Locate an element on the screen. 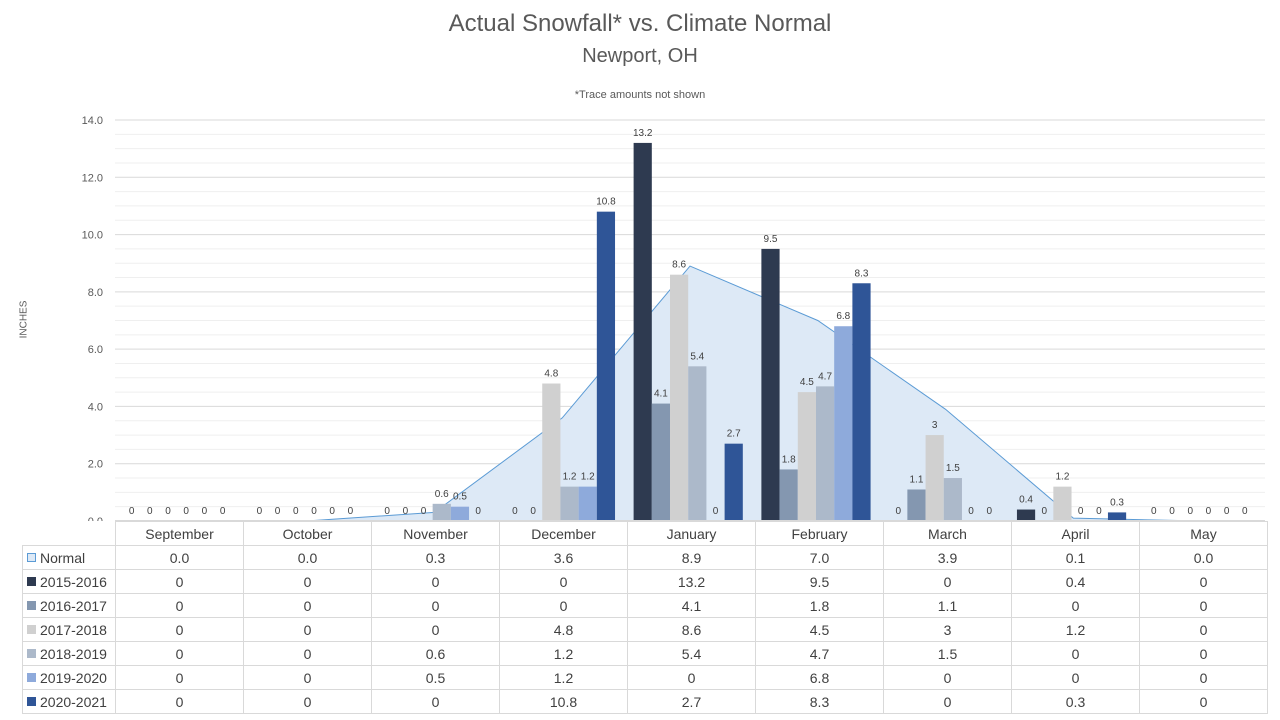  table-cell: 7.0 is located at coordinates (819, 557).